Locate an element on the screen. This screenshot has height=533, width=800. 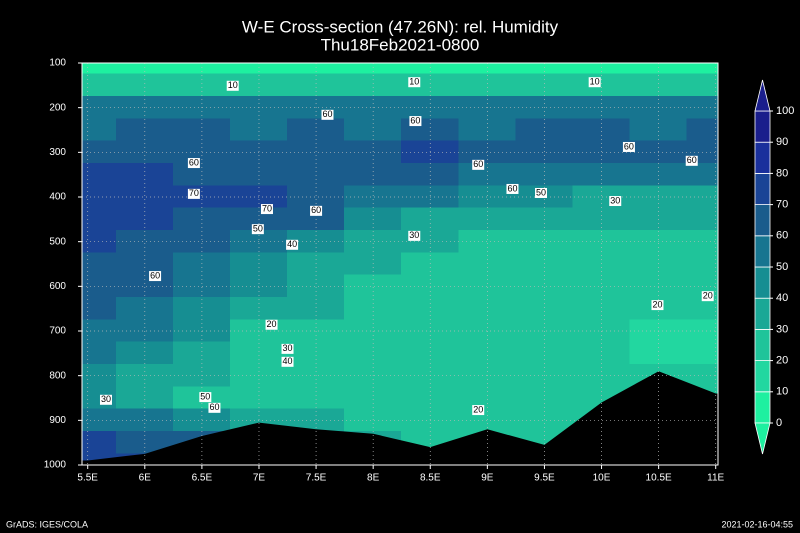
x-tick-label: 5.5E is located at coordinates (87, 478).